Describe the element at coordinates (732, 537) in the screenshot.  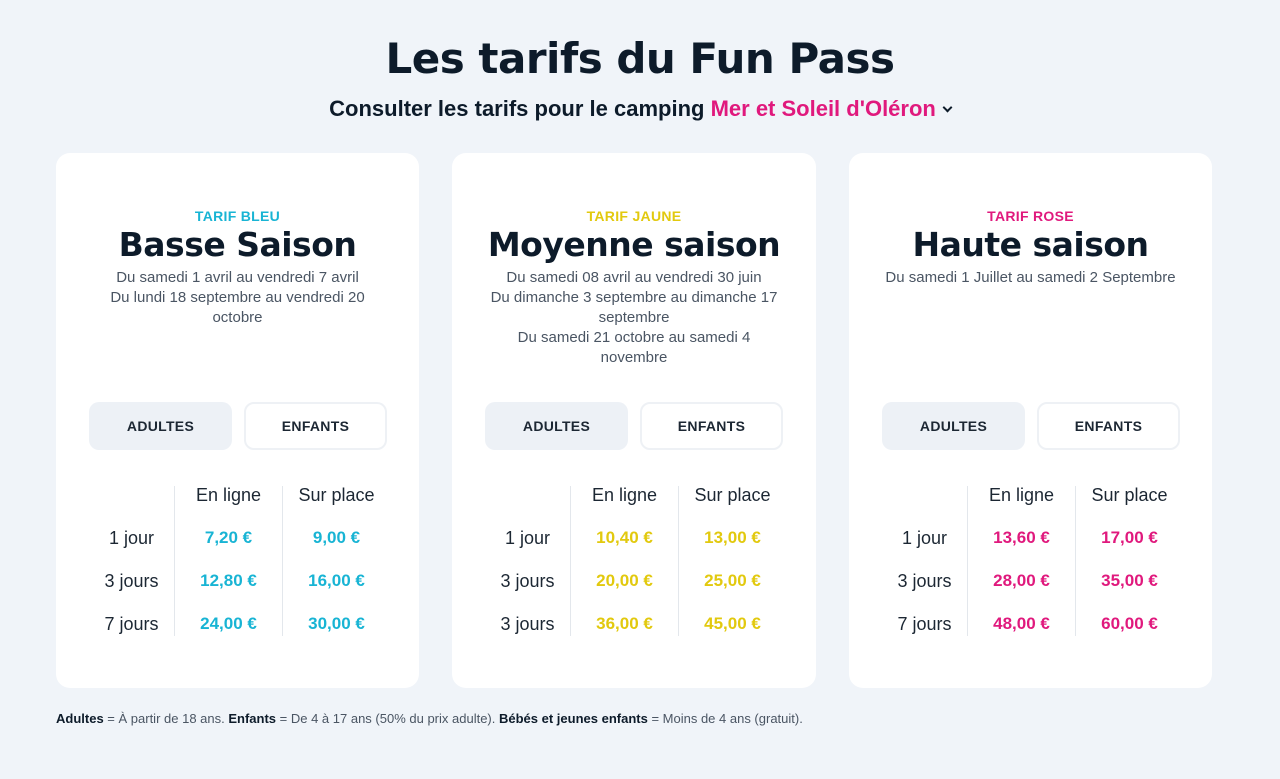
I see `price-onsite: 13,00 €` at that location.